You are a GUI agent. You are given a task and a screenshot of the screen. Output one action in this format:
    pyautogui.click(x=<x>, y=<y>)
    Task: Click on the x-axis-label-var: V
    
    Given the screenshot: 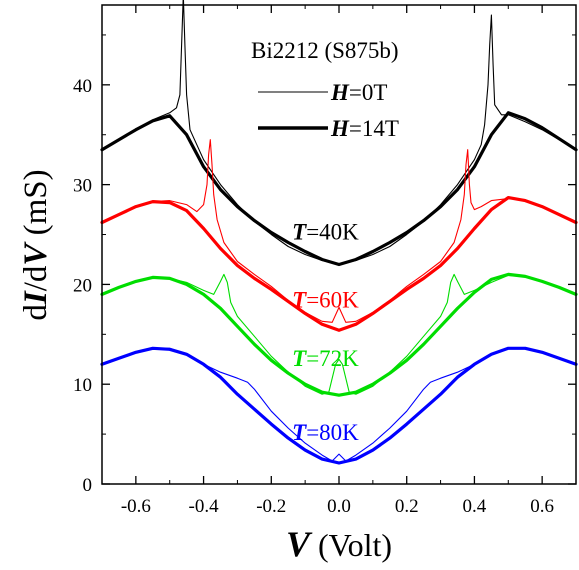 What is the action you would take?
    pyautogui.click(x=299, y=544)
    